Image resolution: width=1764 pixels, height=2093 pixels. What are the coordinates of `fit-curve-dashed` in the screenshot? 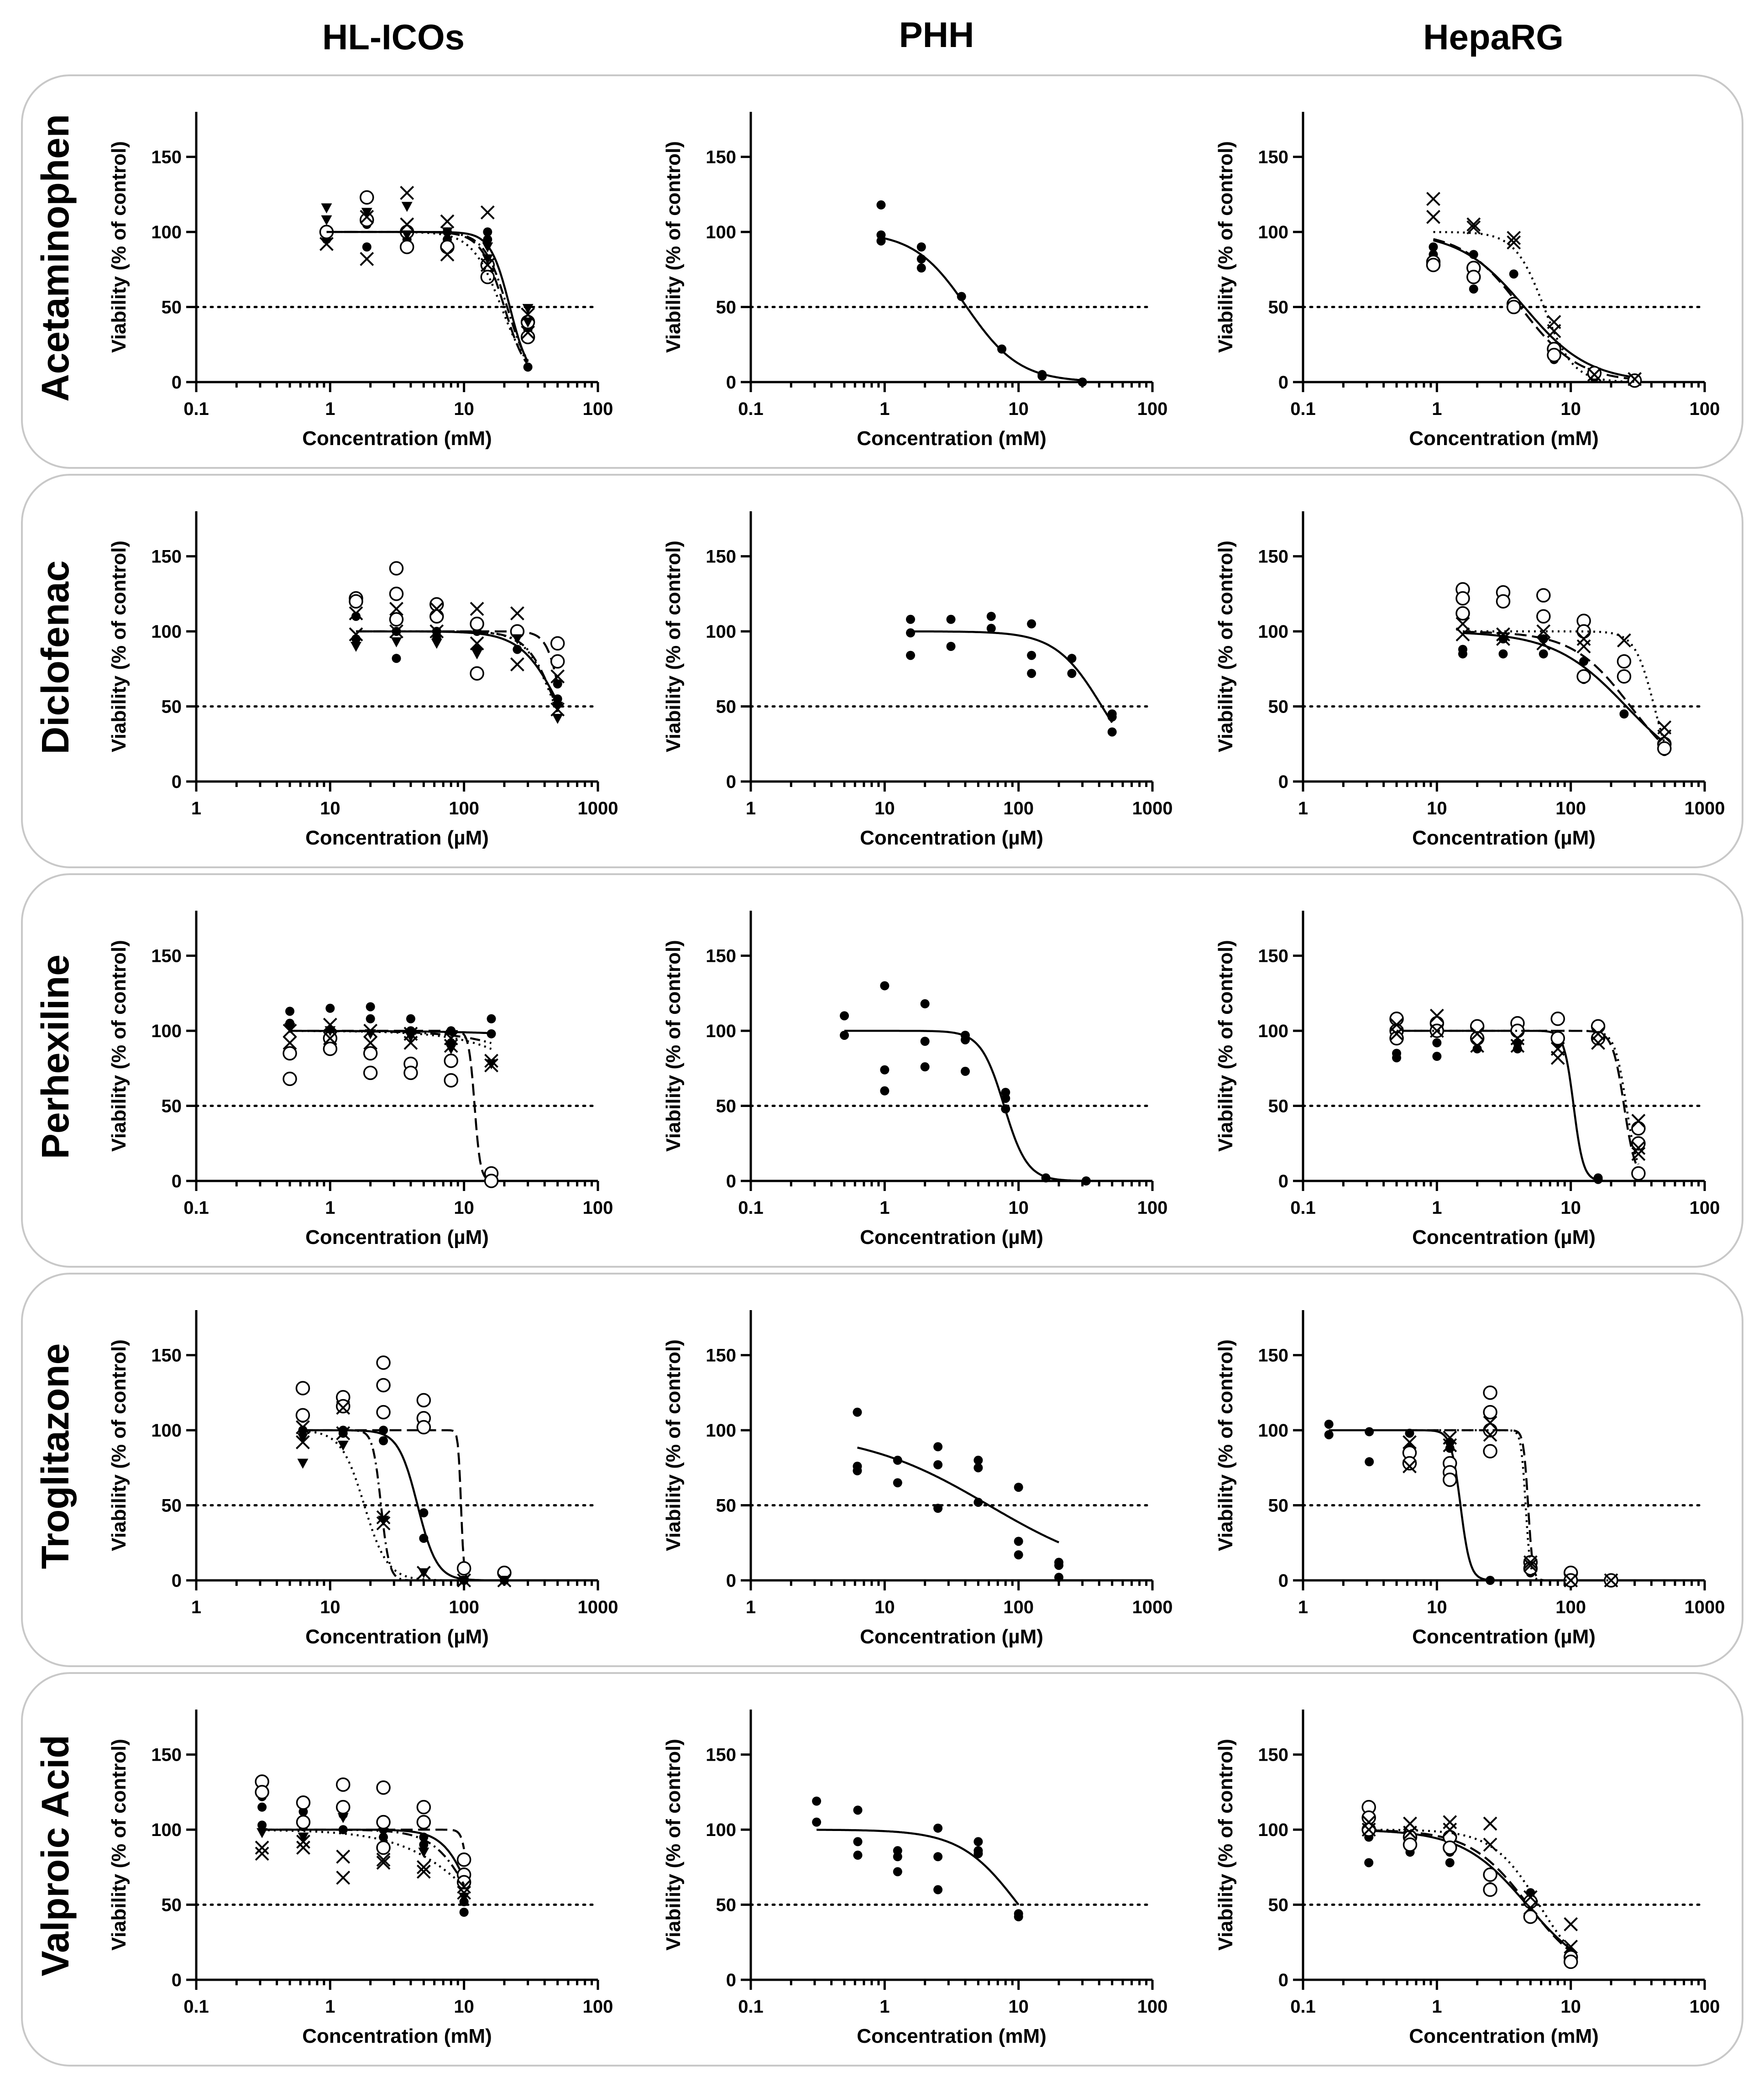 It's located at (1564, 688).